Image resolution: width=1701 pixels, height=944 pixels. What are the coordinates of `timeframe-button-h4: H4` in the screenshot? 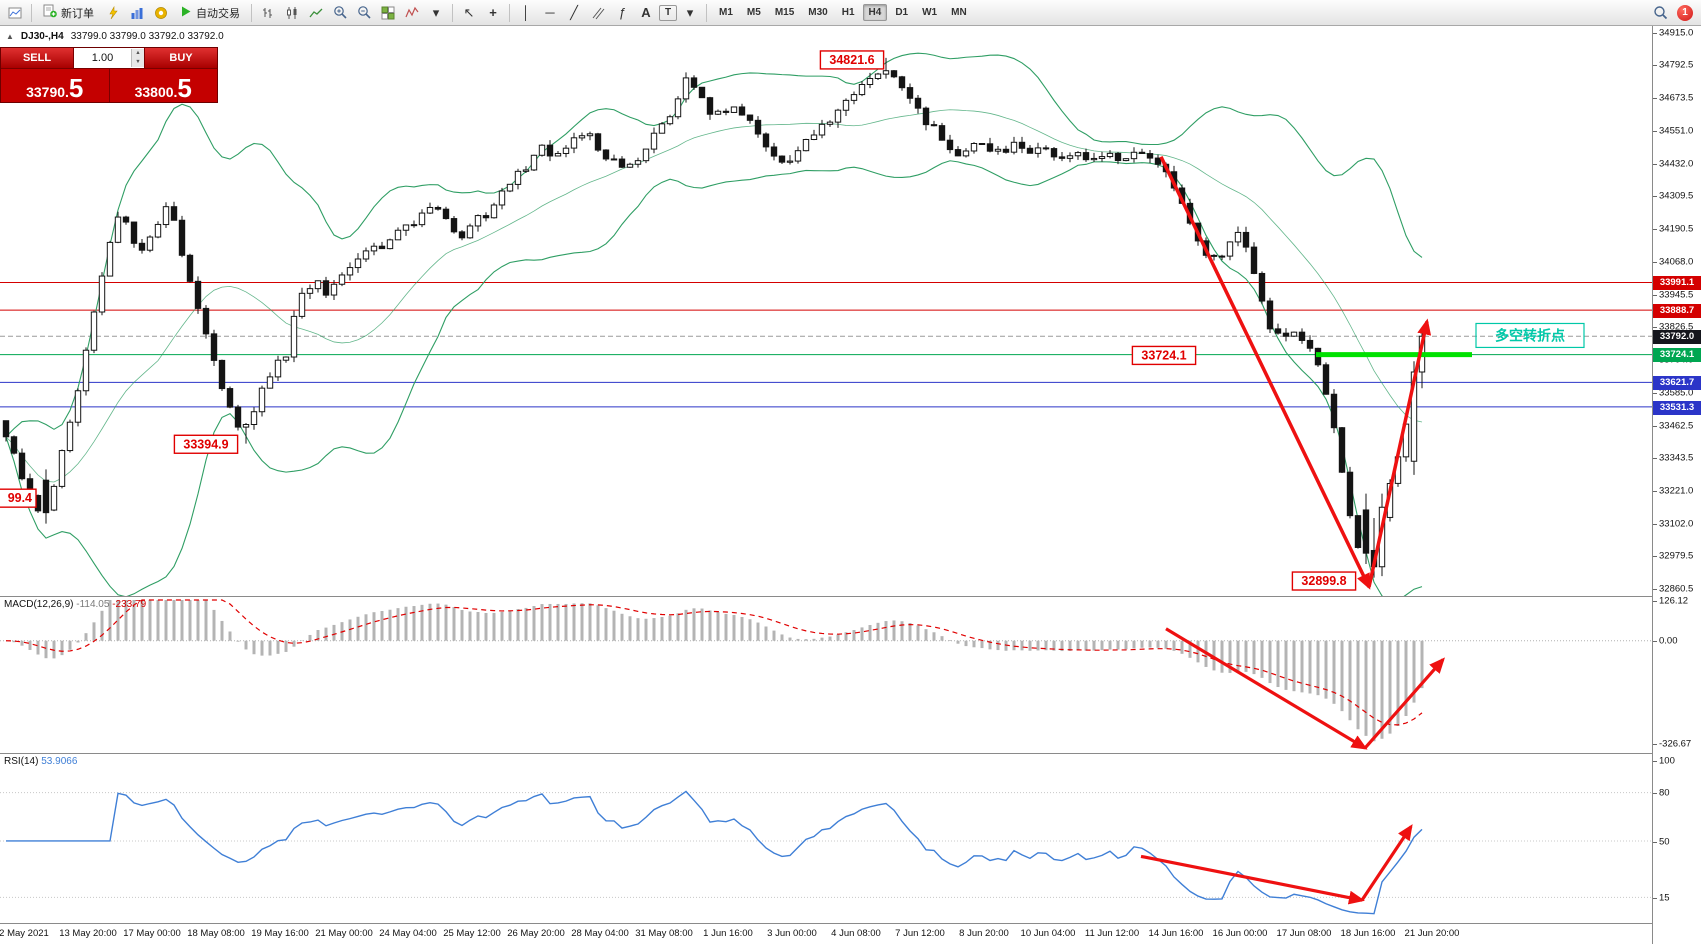 It's located at (875, 12).